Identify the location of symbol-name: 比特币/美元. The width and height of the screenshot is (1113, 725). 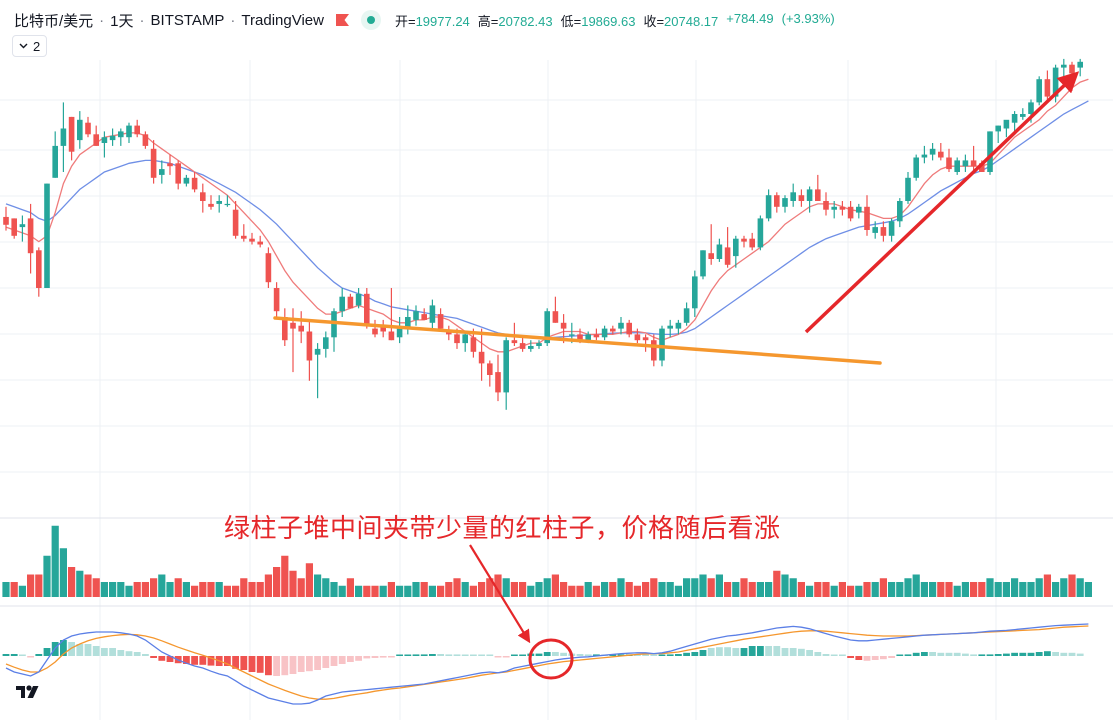
(54, 21).